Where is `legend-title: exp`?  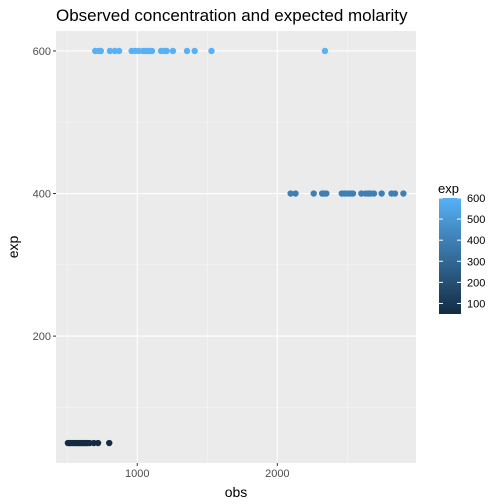
legend-title: exp is located at coordinates (448, 188).